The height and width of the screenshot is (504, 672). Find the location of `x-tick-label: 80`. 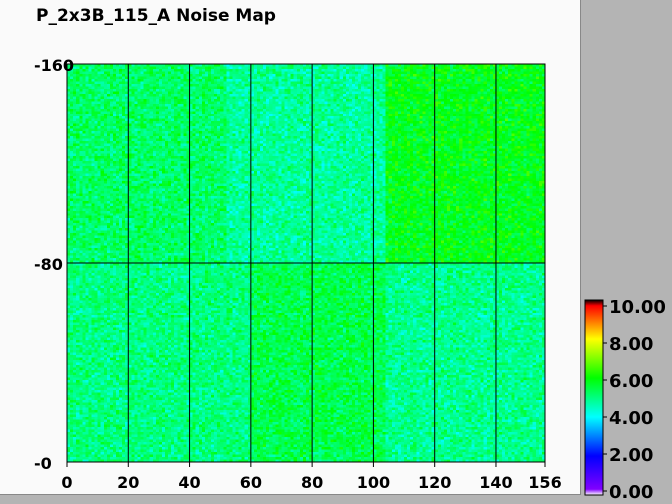

x-tick-label: 80 is located at coordinates (312, 482).